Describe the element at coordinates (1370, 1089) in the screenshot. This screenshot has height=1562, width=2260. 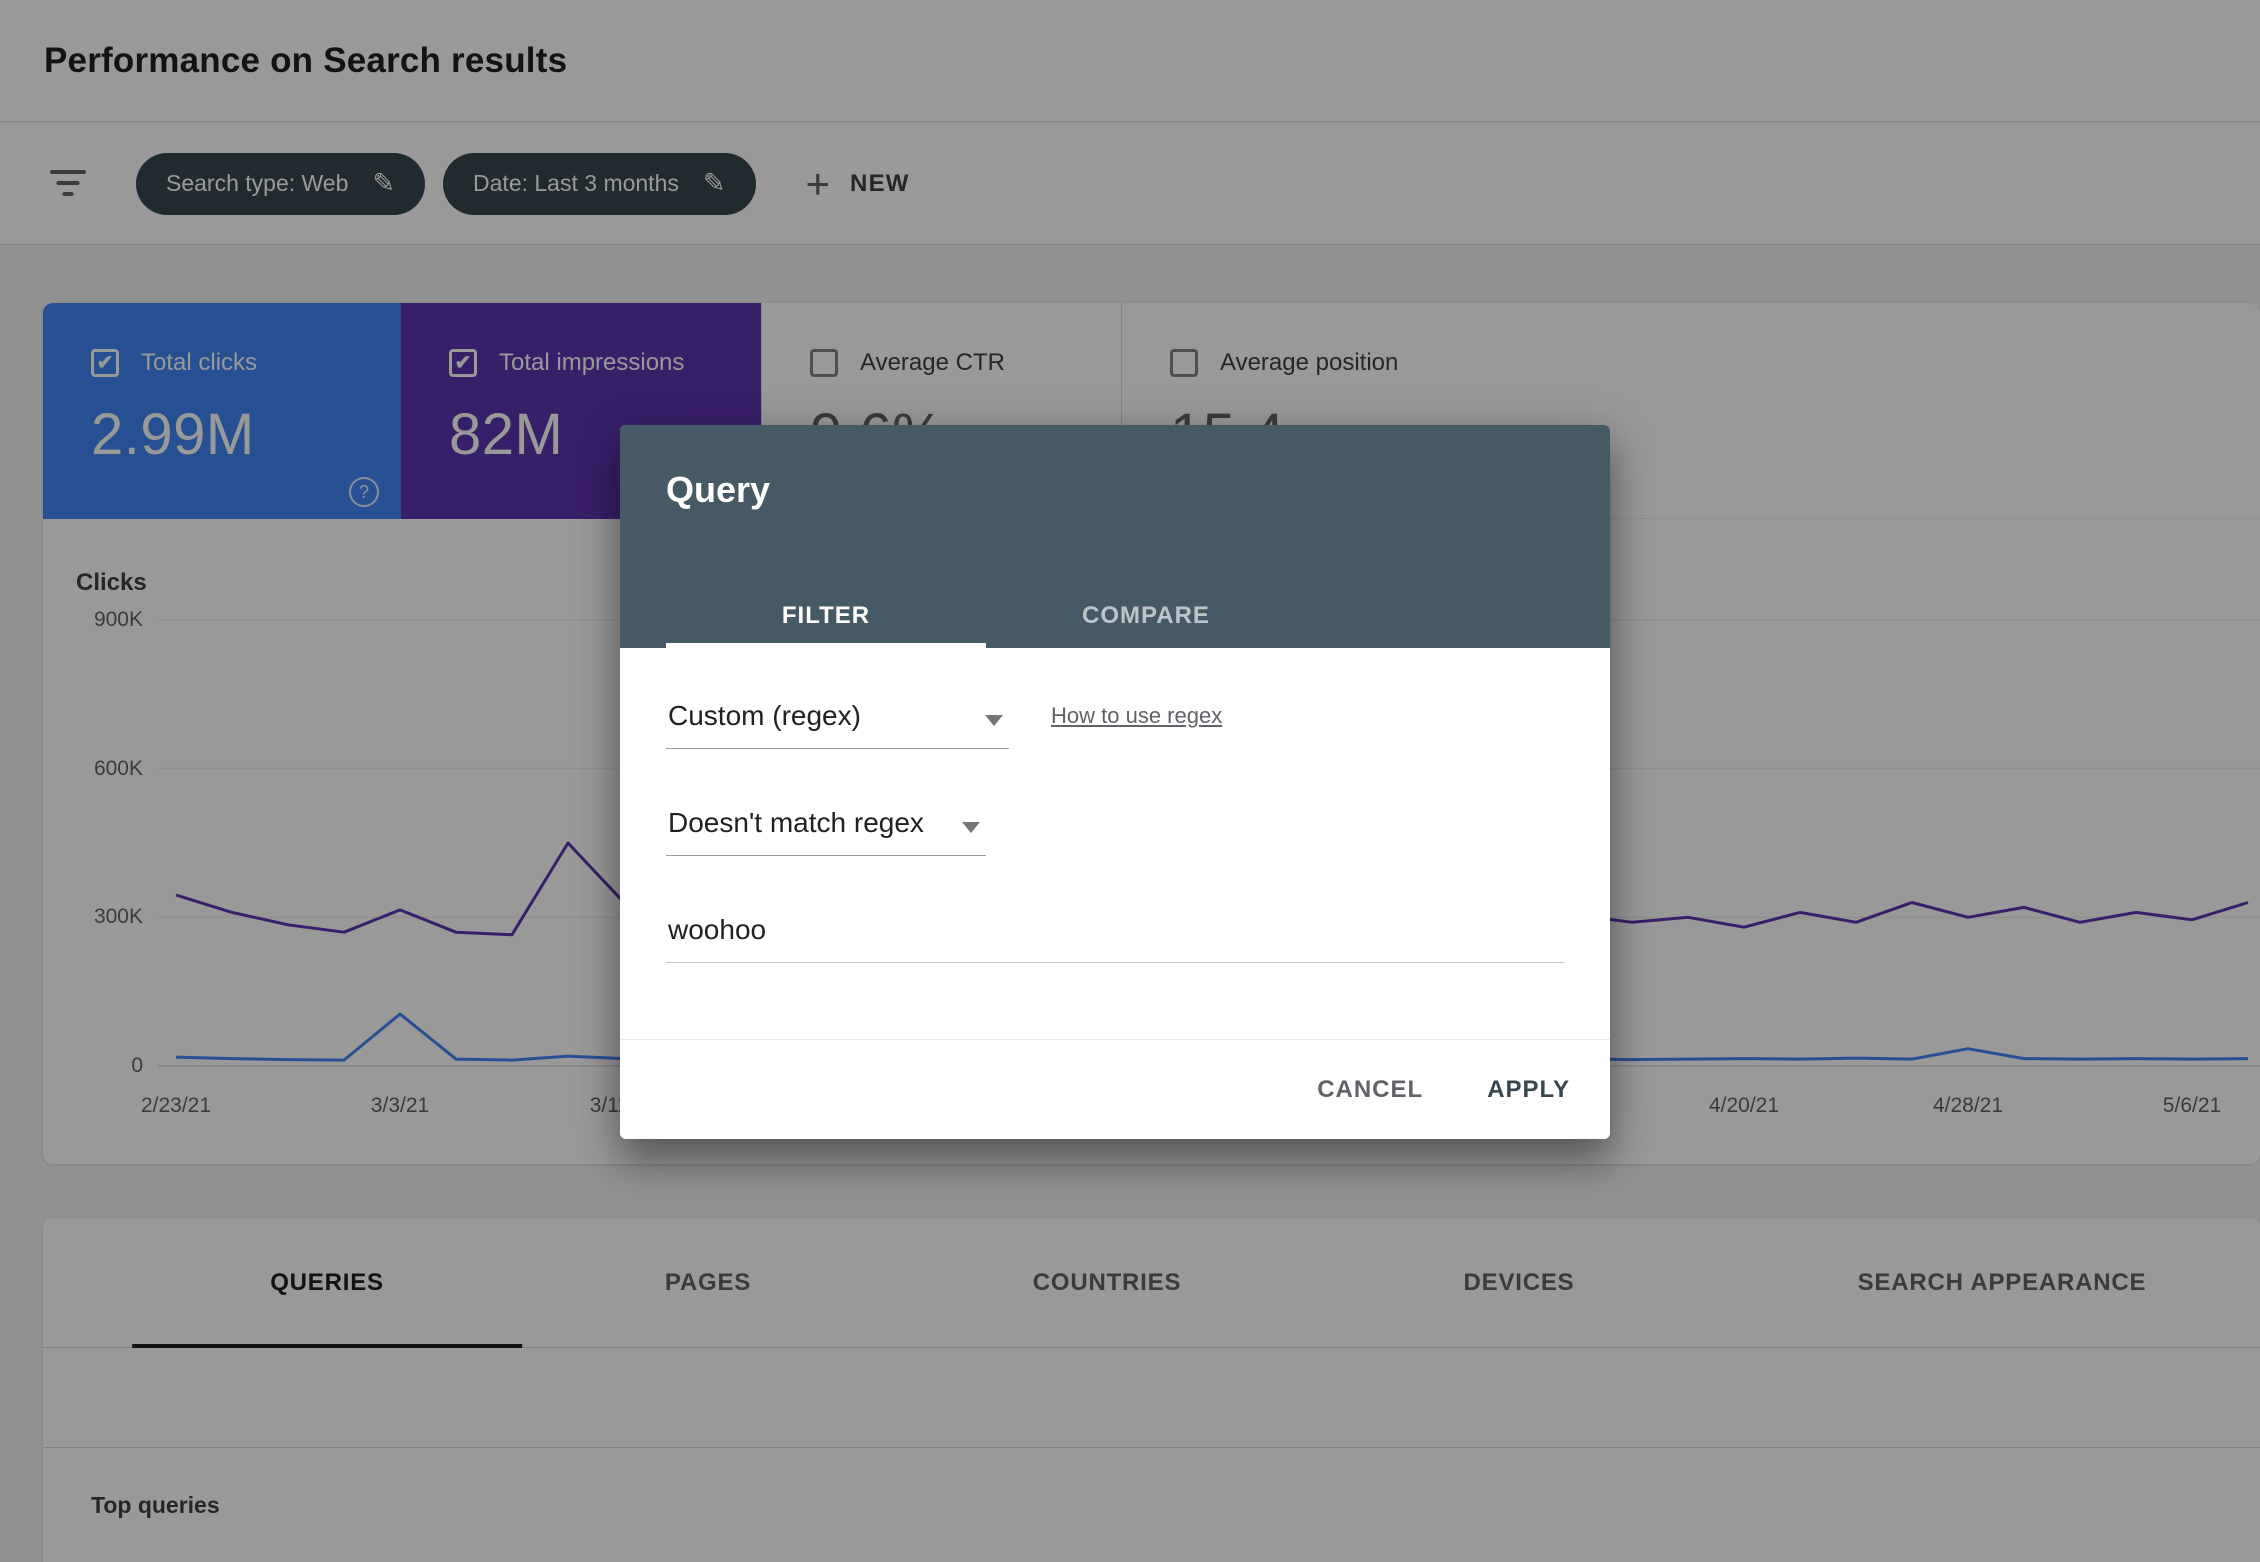
I see `cancel-button: CANCEL` at that location.